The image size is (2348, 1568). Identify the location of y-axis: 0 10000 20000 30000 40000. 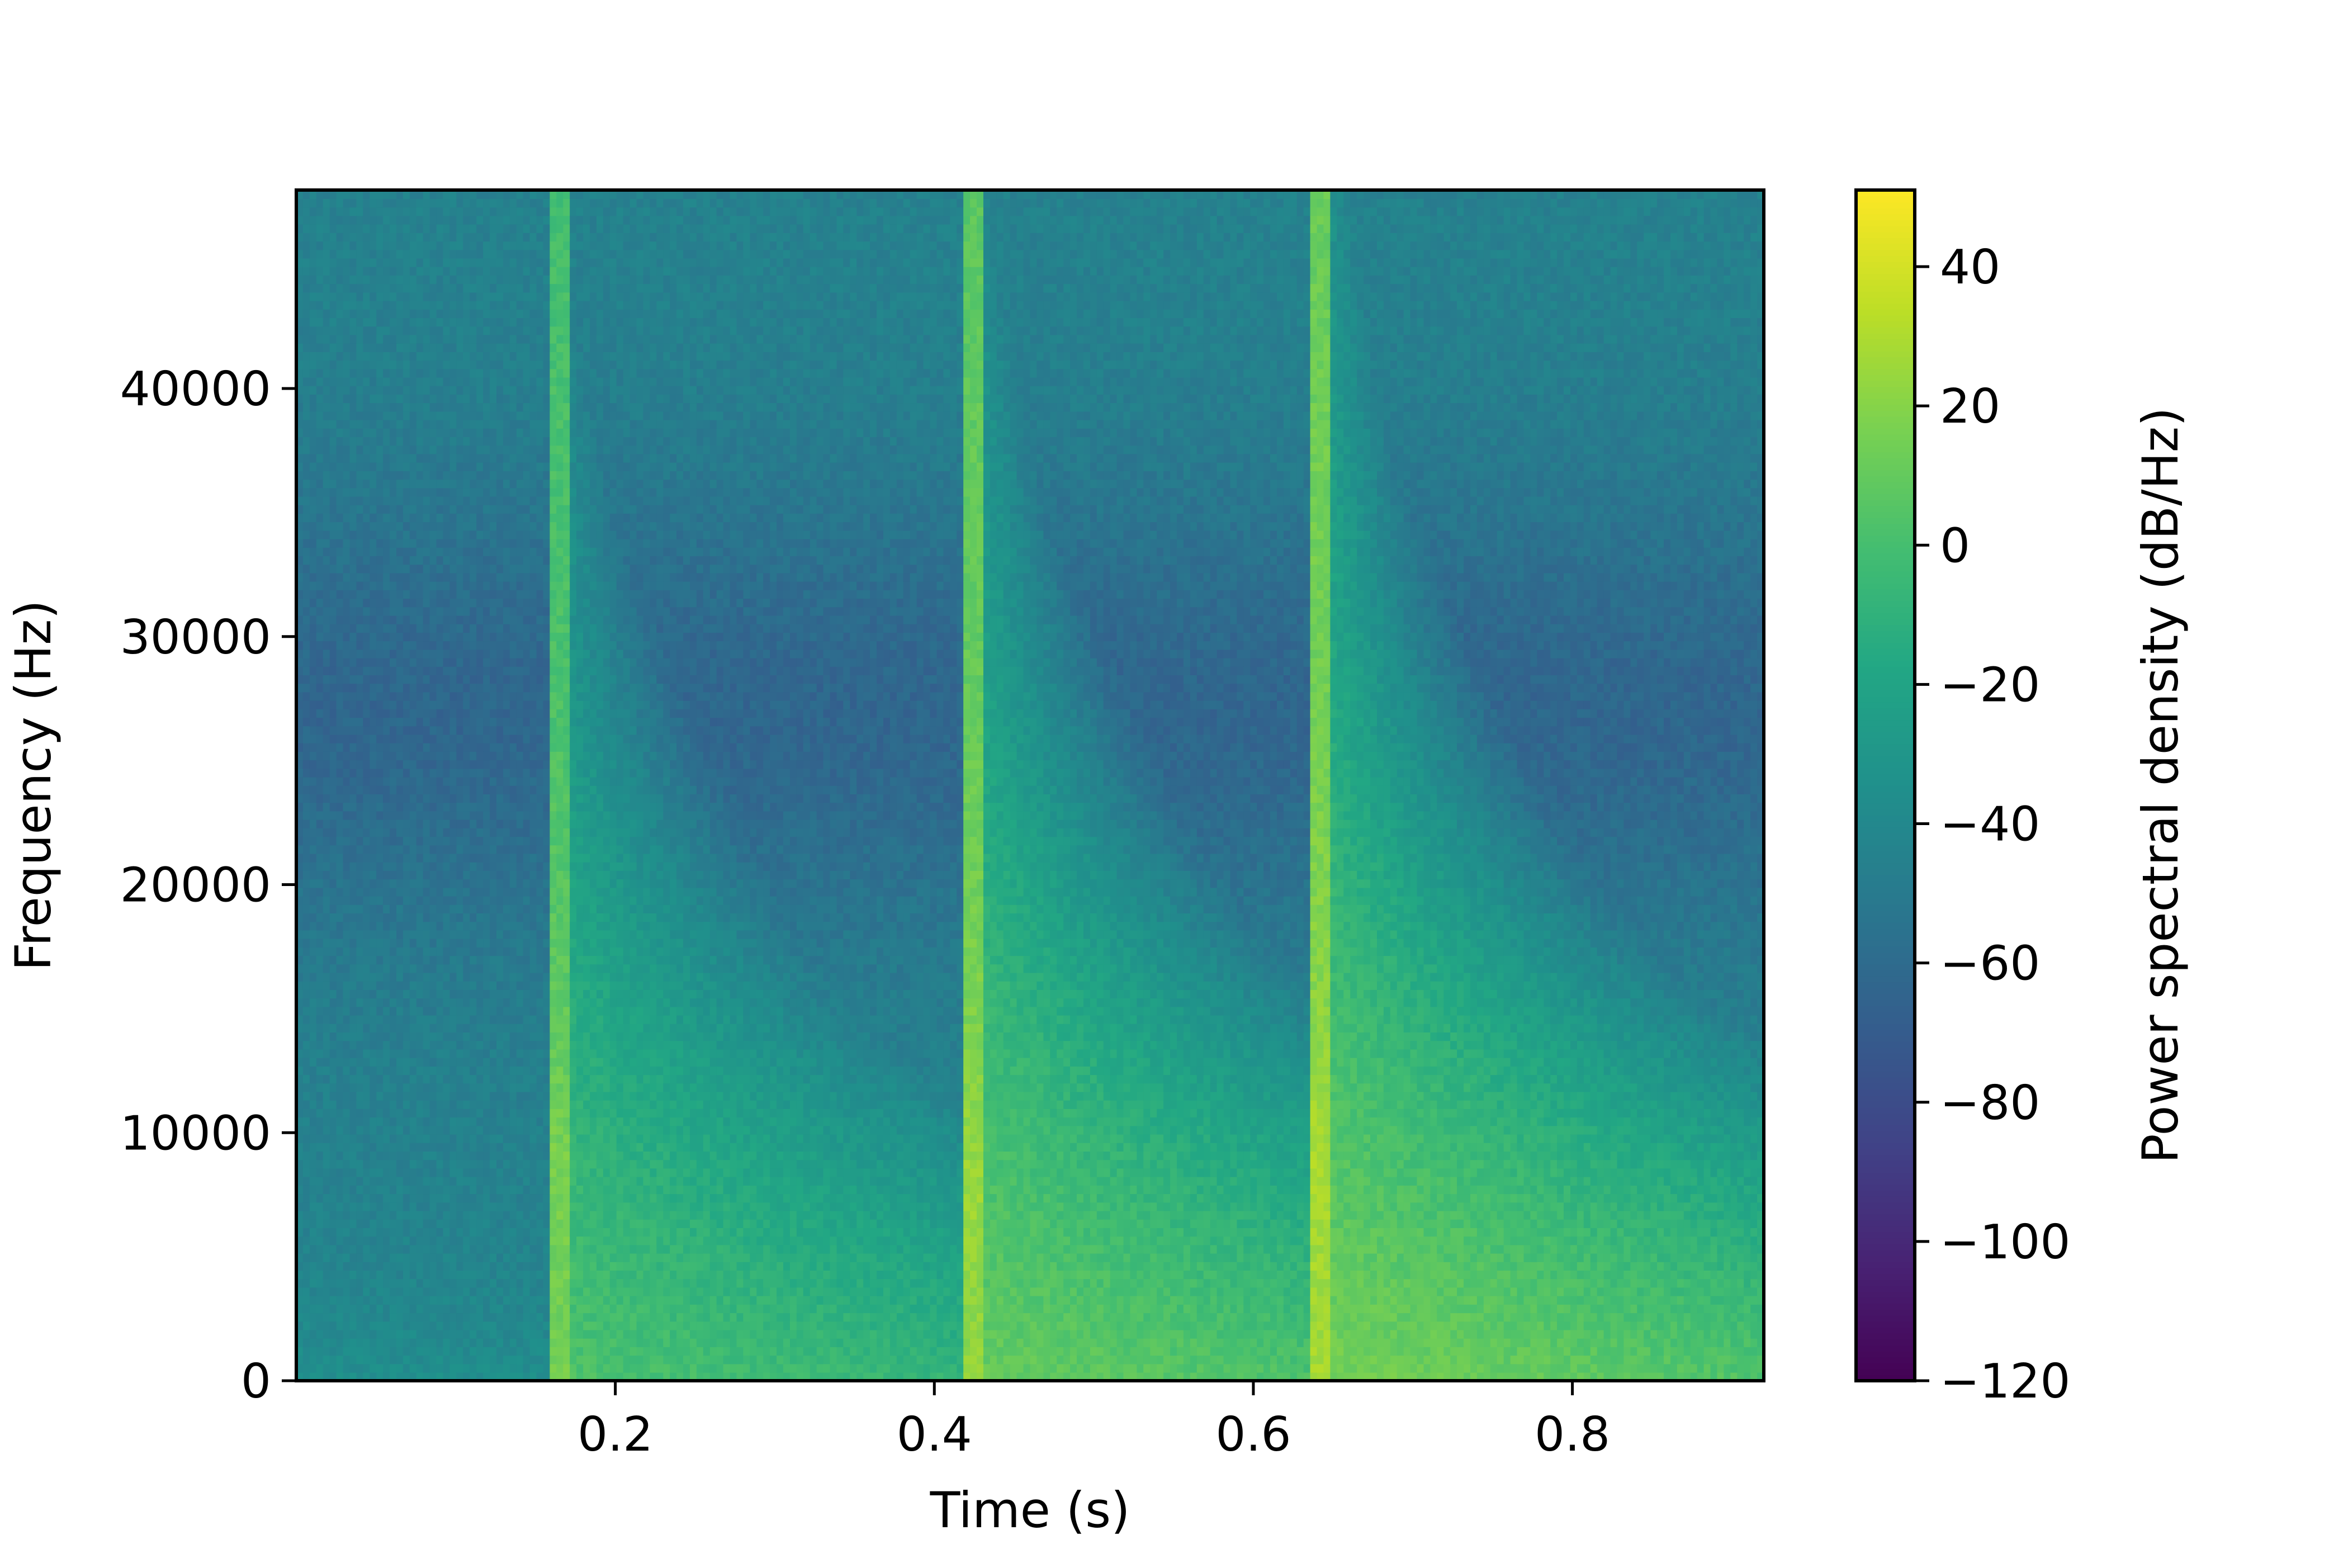
(208, 885).